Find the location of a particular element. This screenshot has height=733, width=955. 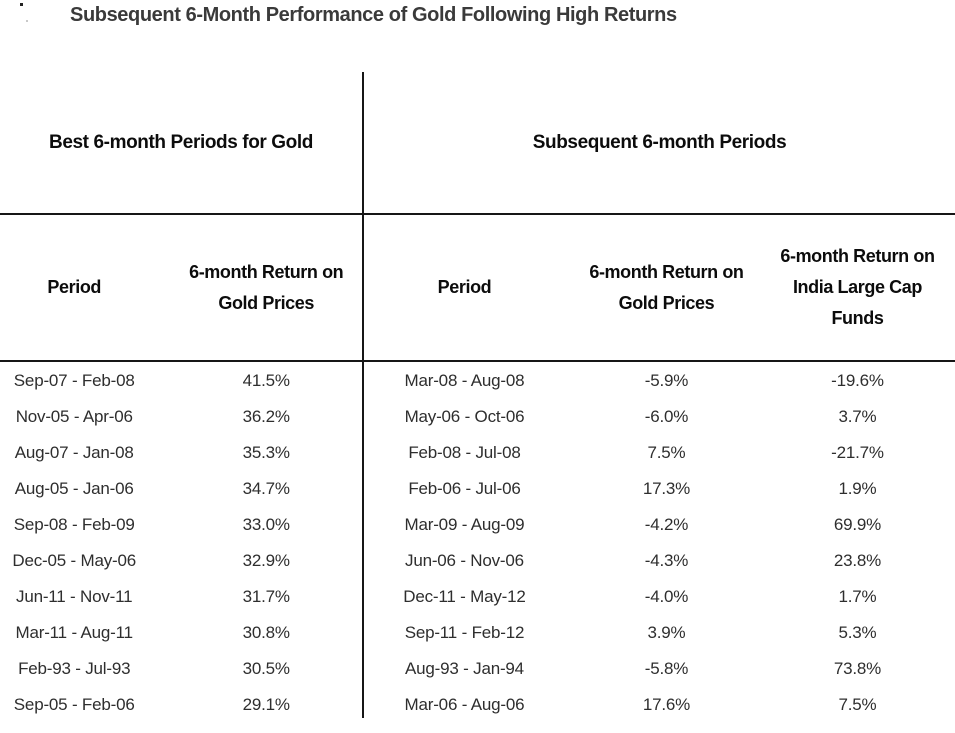

table-row: May-06 - Oct-06 -6.0% 3.7% is located at coordinates (659, 417).